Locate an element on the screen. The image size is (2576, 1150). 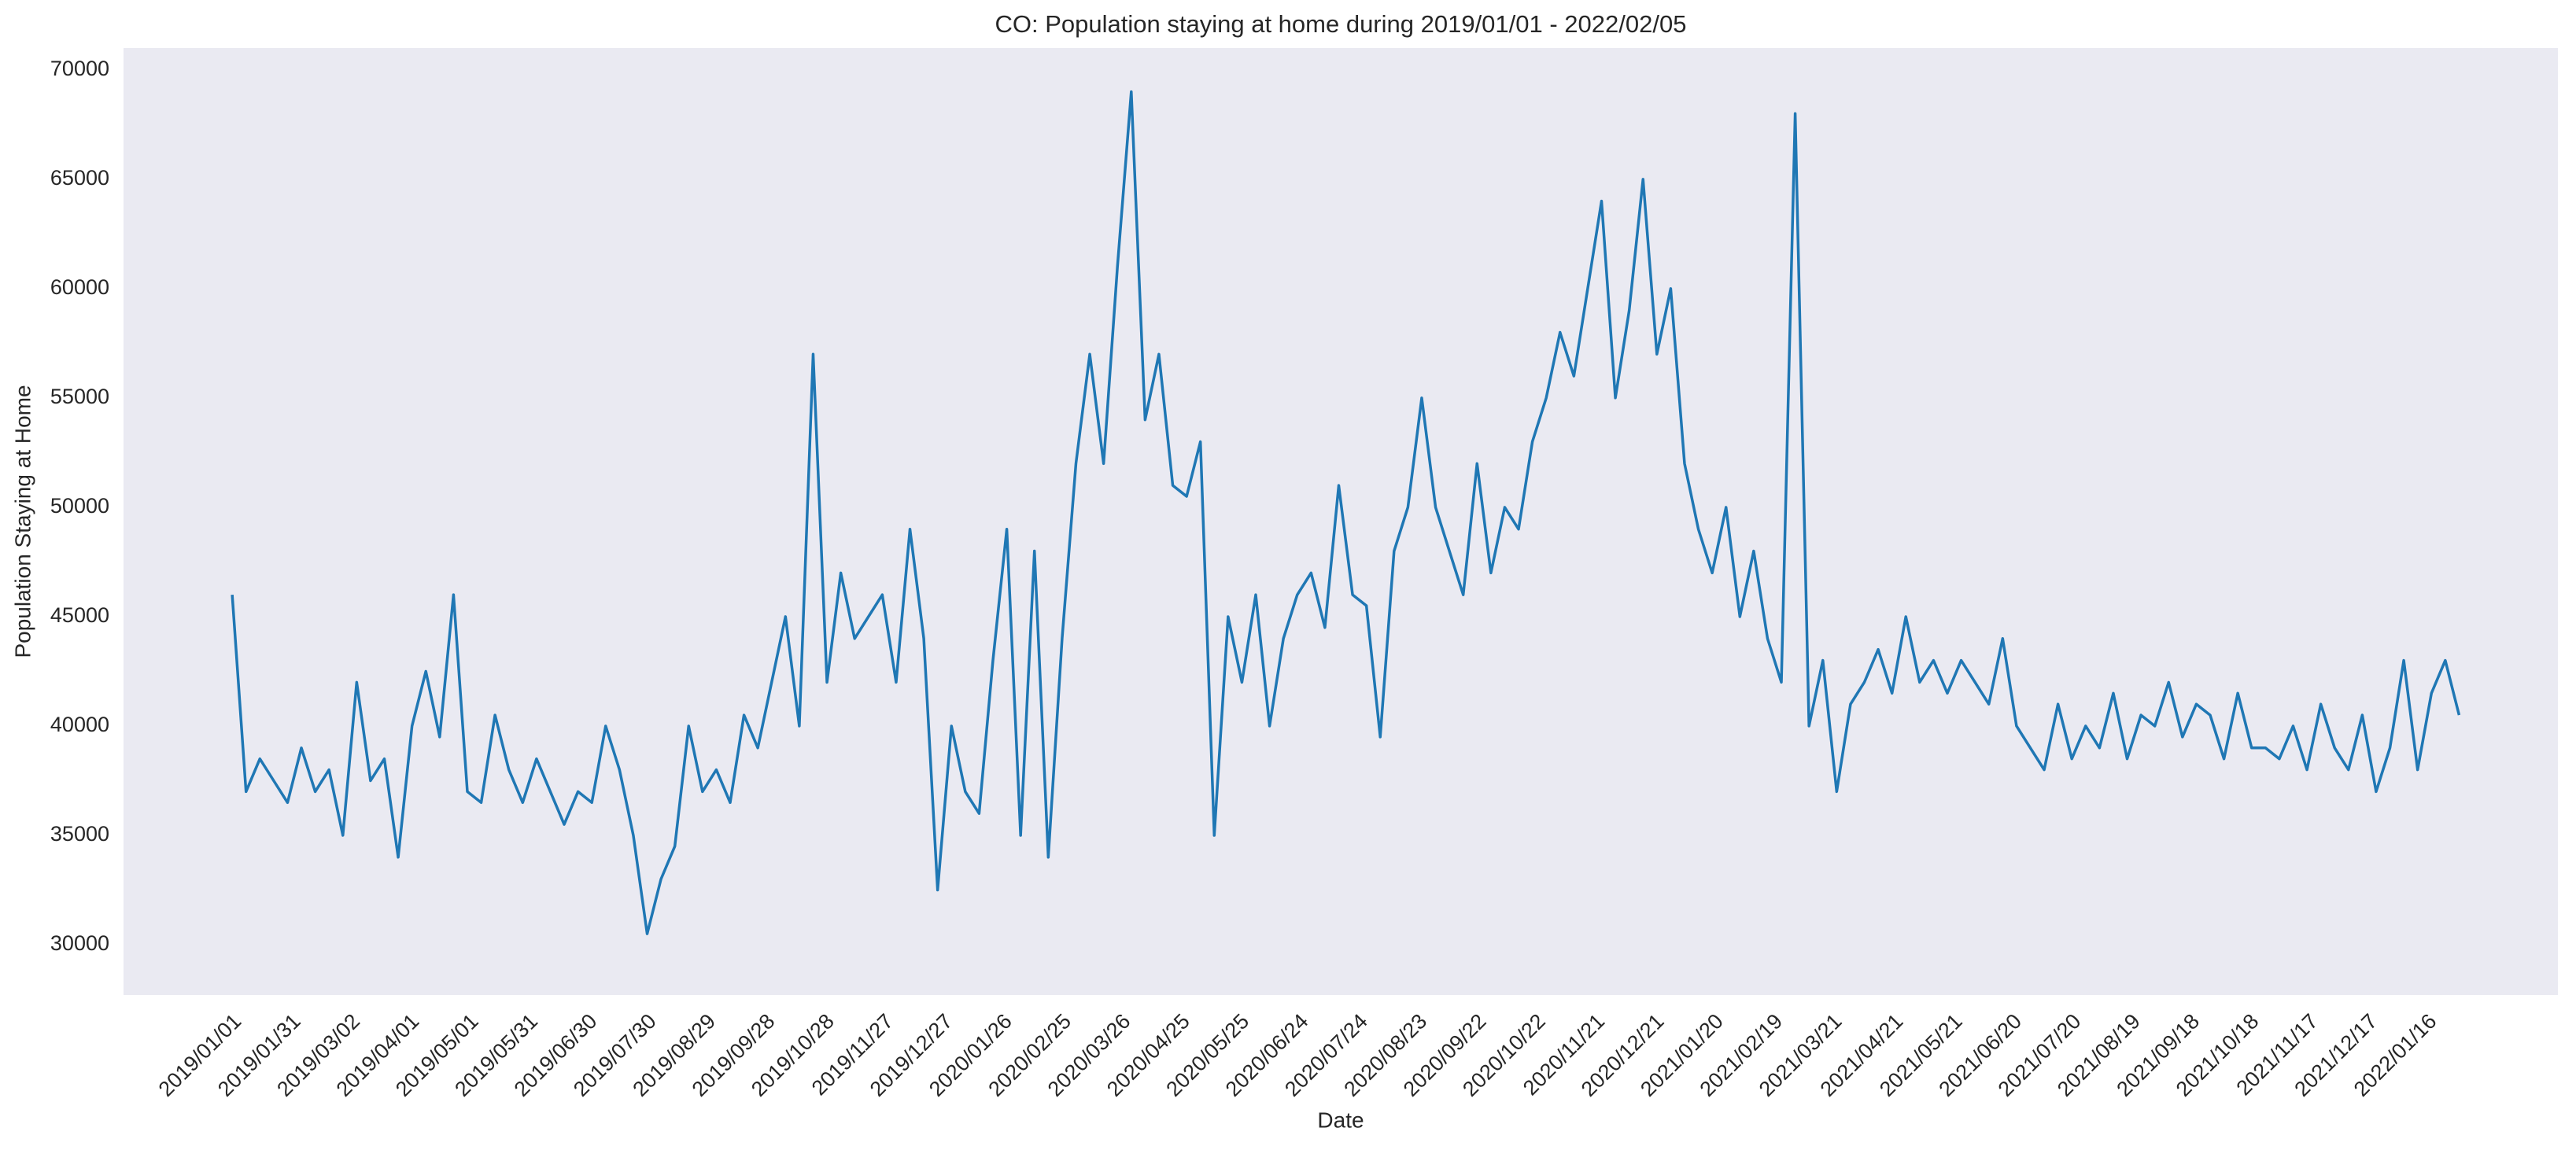
y-tick-label: 35000 is located at coordinates (79, 834).